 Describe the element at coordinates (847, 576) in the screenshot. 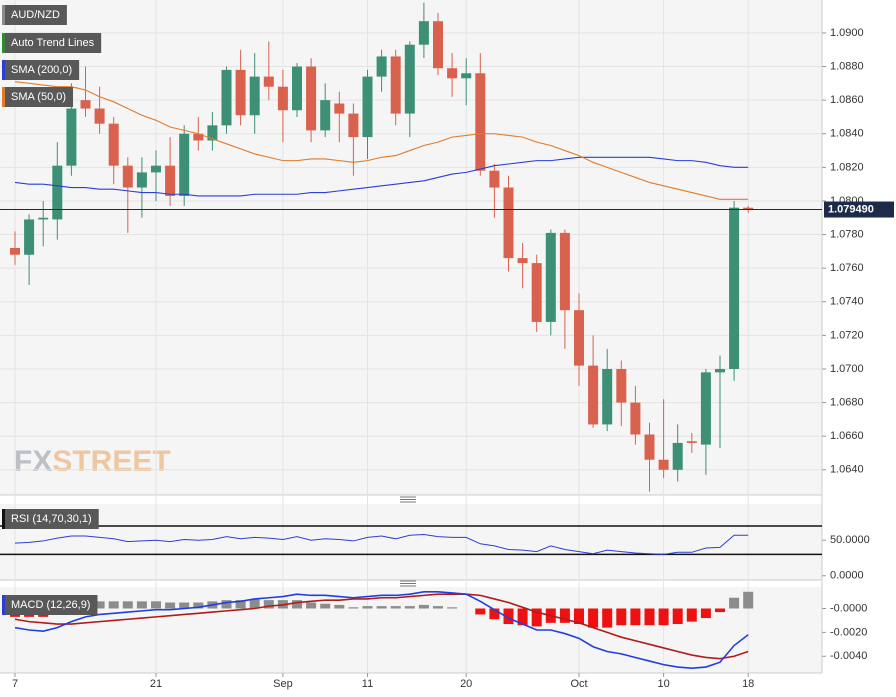

I see `y-tick-label: 0.0000` at that location.